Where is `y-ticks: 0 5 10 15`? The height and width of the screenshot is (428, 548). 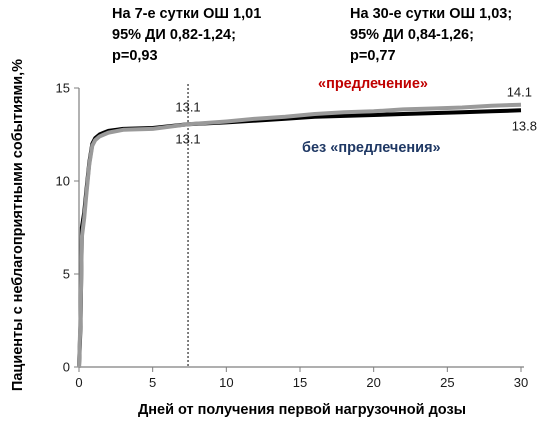
y-ticks: 0 5 10 15 is located at coordinates (67, 228).